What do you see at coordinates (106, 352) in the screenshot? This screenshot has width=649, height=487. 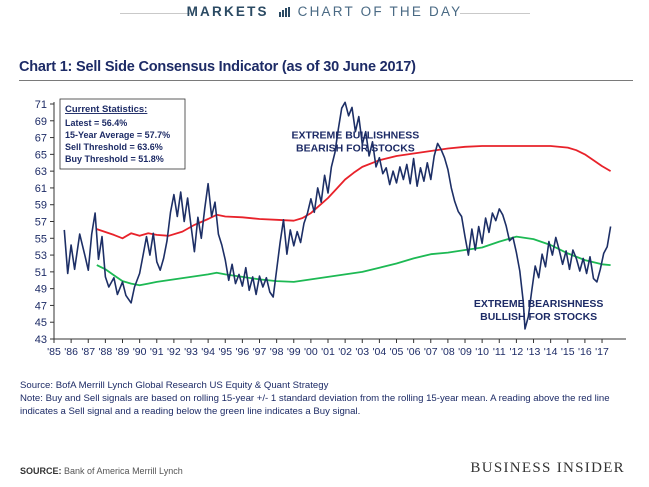 I see `x-tick-label: '88` at bounding box center [106, 352].